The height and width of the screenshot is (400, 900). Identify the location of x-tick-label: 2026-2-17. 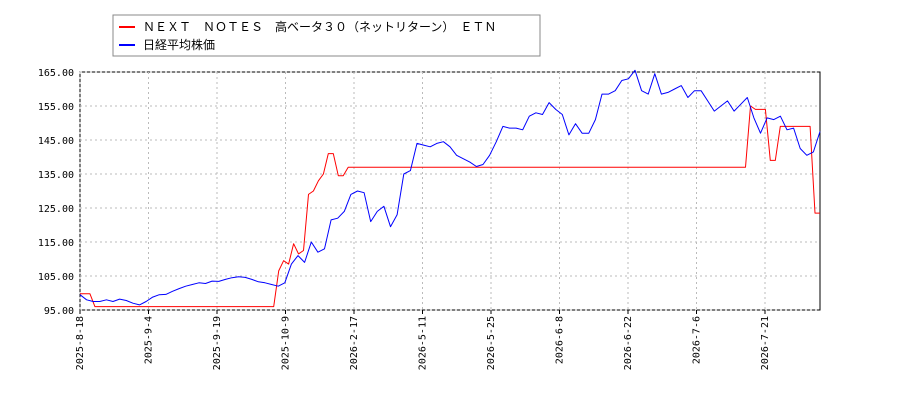
(354, 343).